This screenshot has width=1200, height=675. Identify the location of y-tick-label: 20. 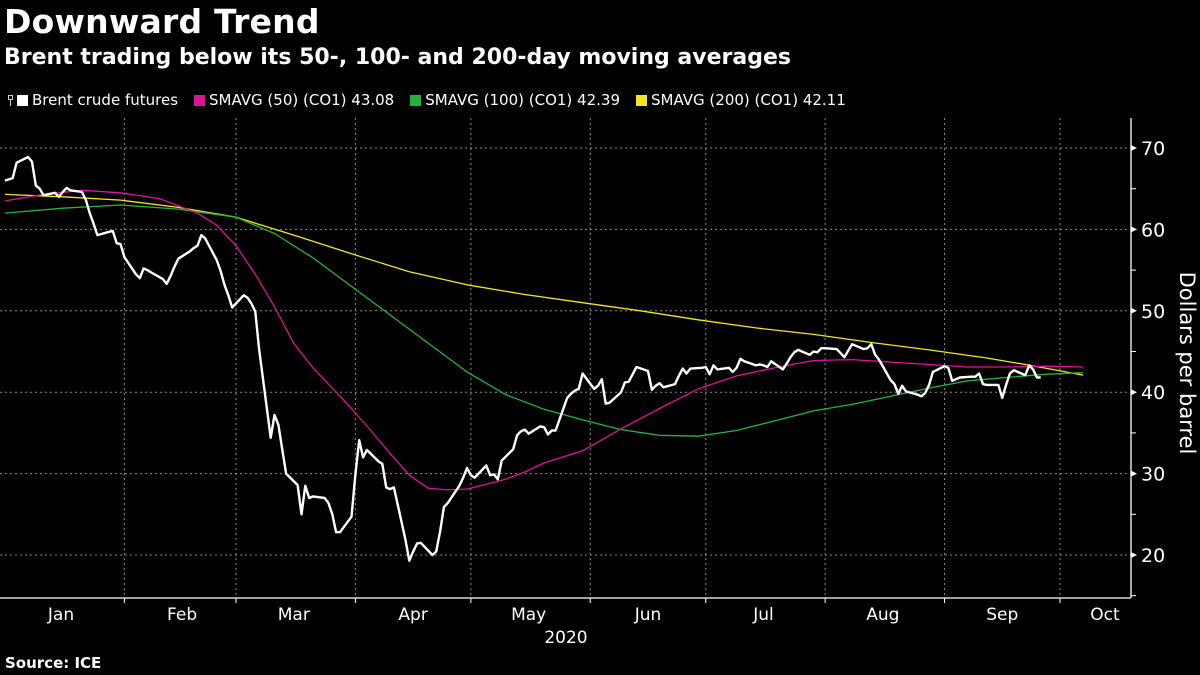
(1153, 556).